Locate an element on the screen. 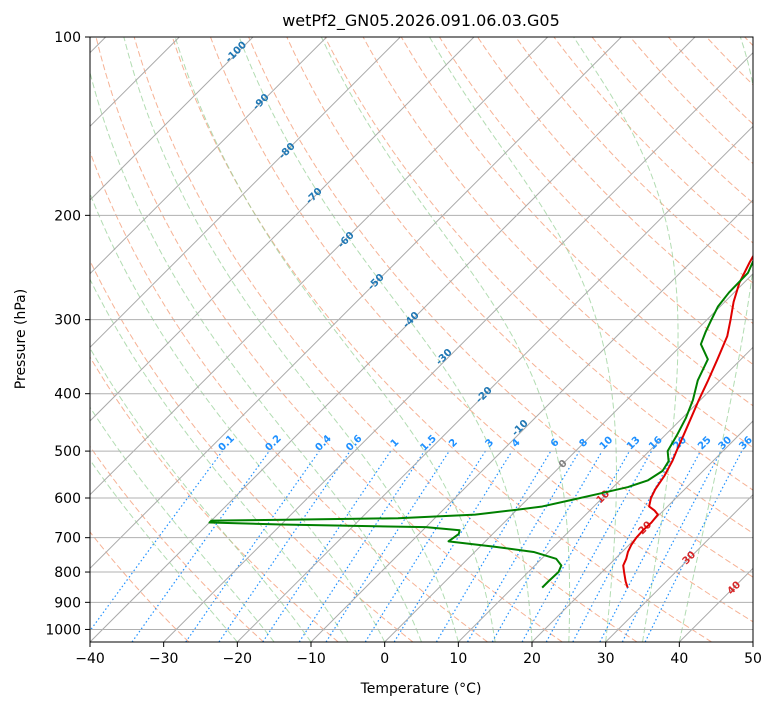 The image size is (775, 708). x-axis-label: Temperature (°C) is located at coordinates (421, 689).